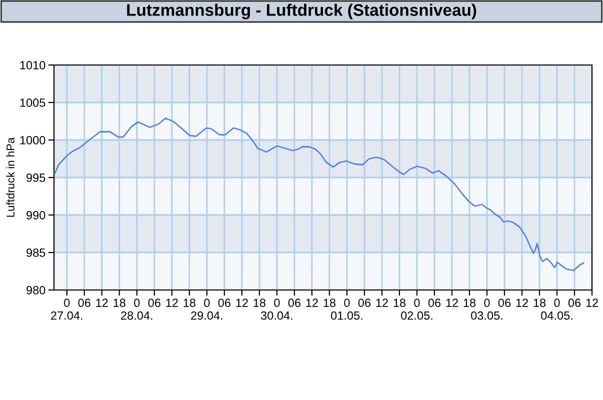 The image size is (603, 400). Describe the element at coordinates (36, 290) in the screenshot. I see `y-tick-label: 980` at that location.